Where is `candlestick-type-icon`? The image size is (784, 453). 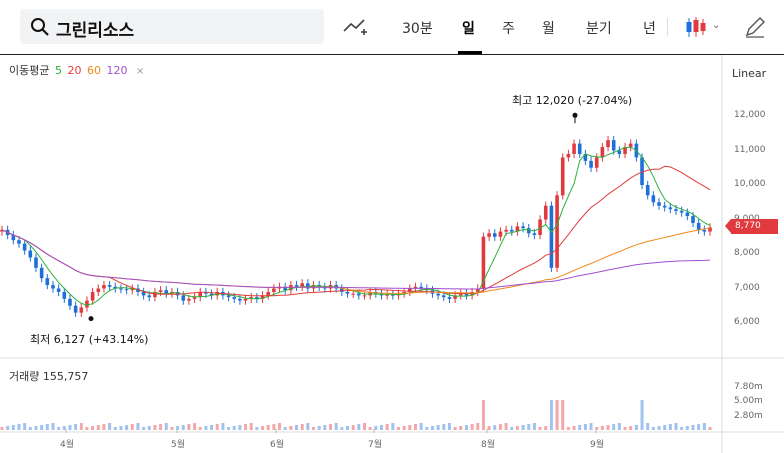
candlestick-type-icon is located at coordinates (697, 28).